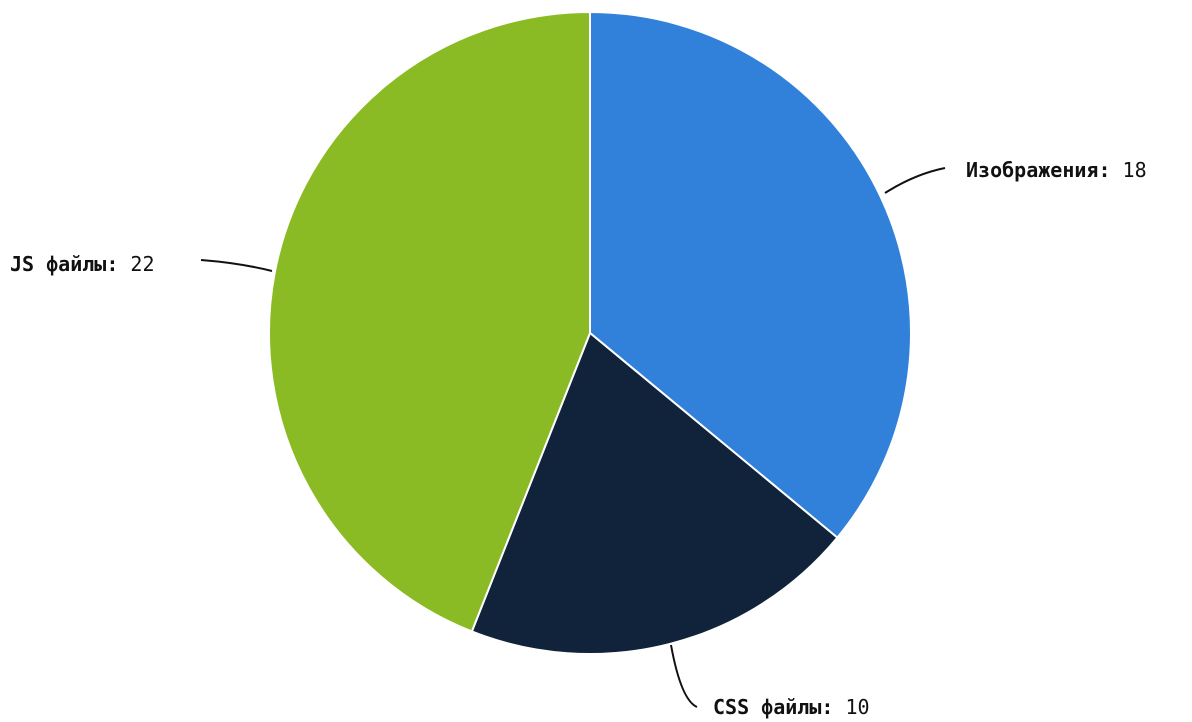 The width and height of the screenshot is (1192, 722). What do you see at coordinates (1129, 170) in the screenshot?
I see `slice-label-value: 18` at bounding box center [1129, 170].